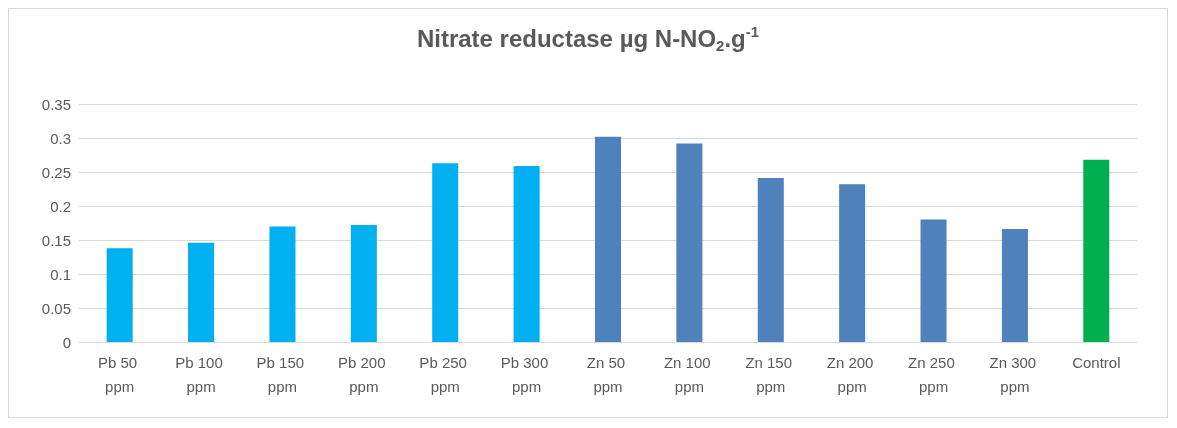  Describe the element at coordinates (933, 374) in the screenshot. I see `x-tick-label: Zn 250 ppm` at that location.